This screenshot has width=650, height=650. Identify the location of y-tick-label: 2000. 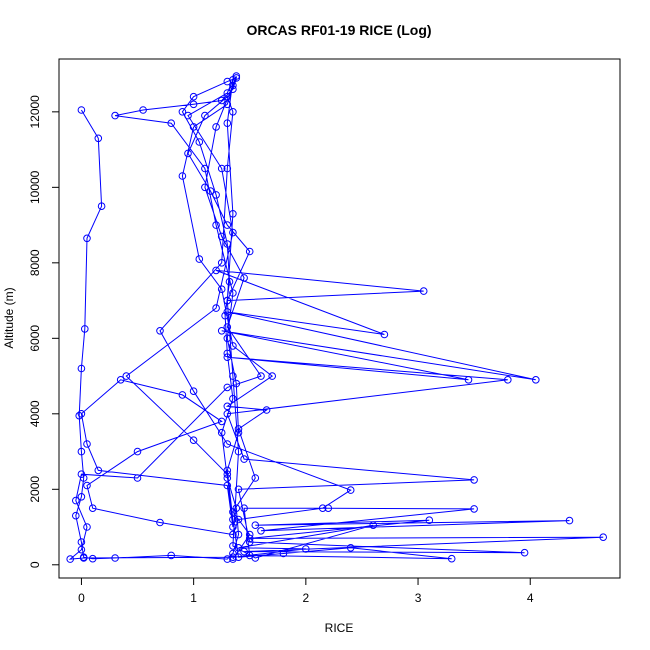
(35, 489).